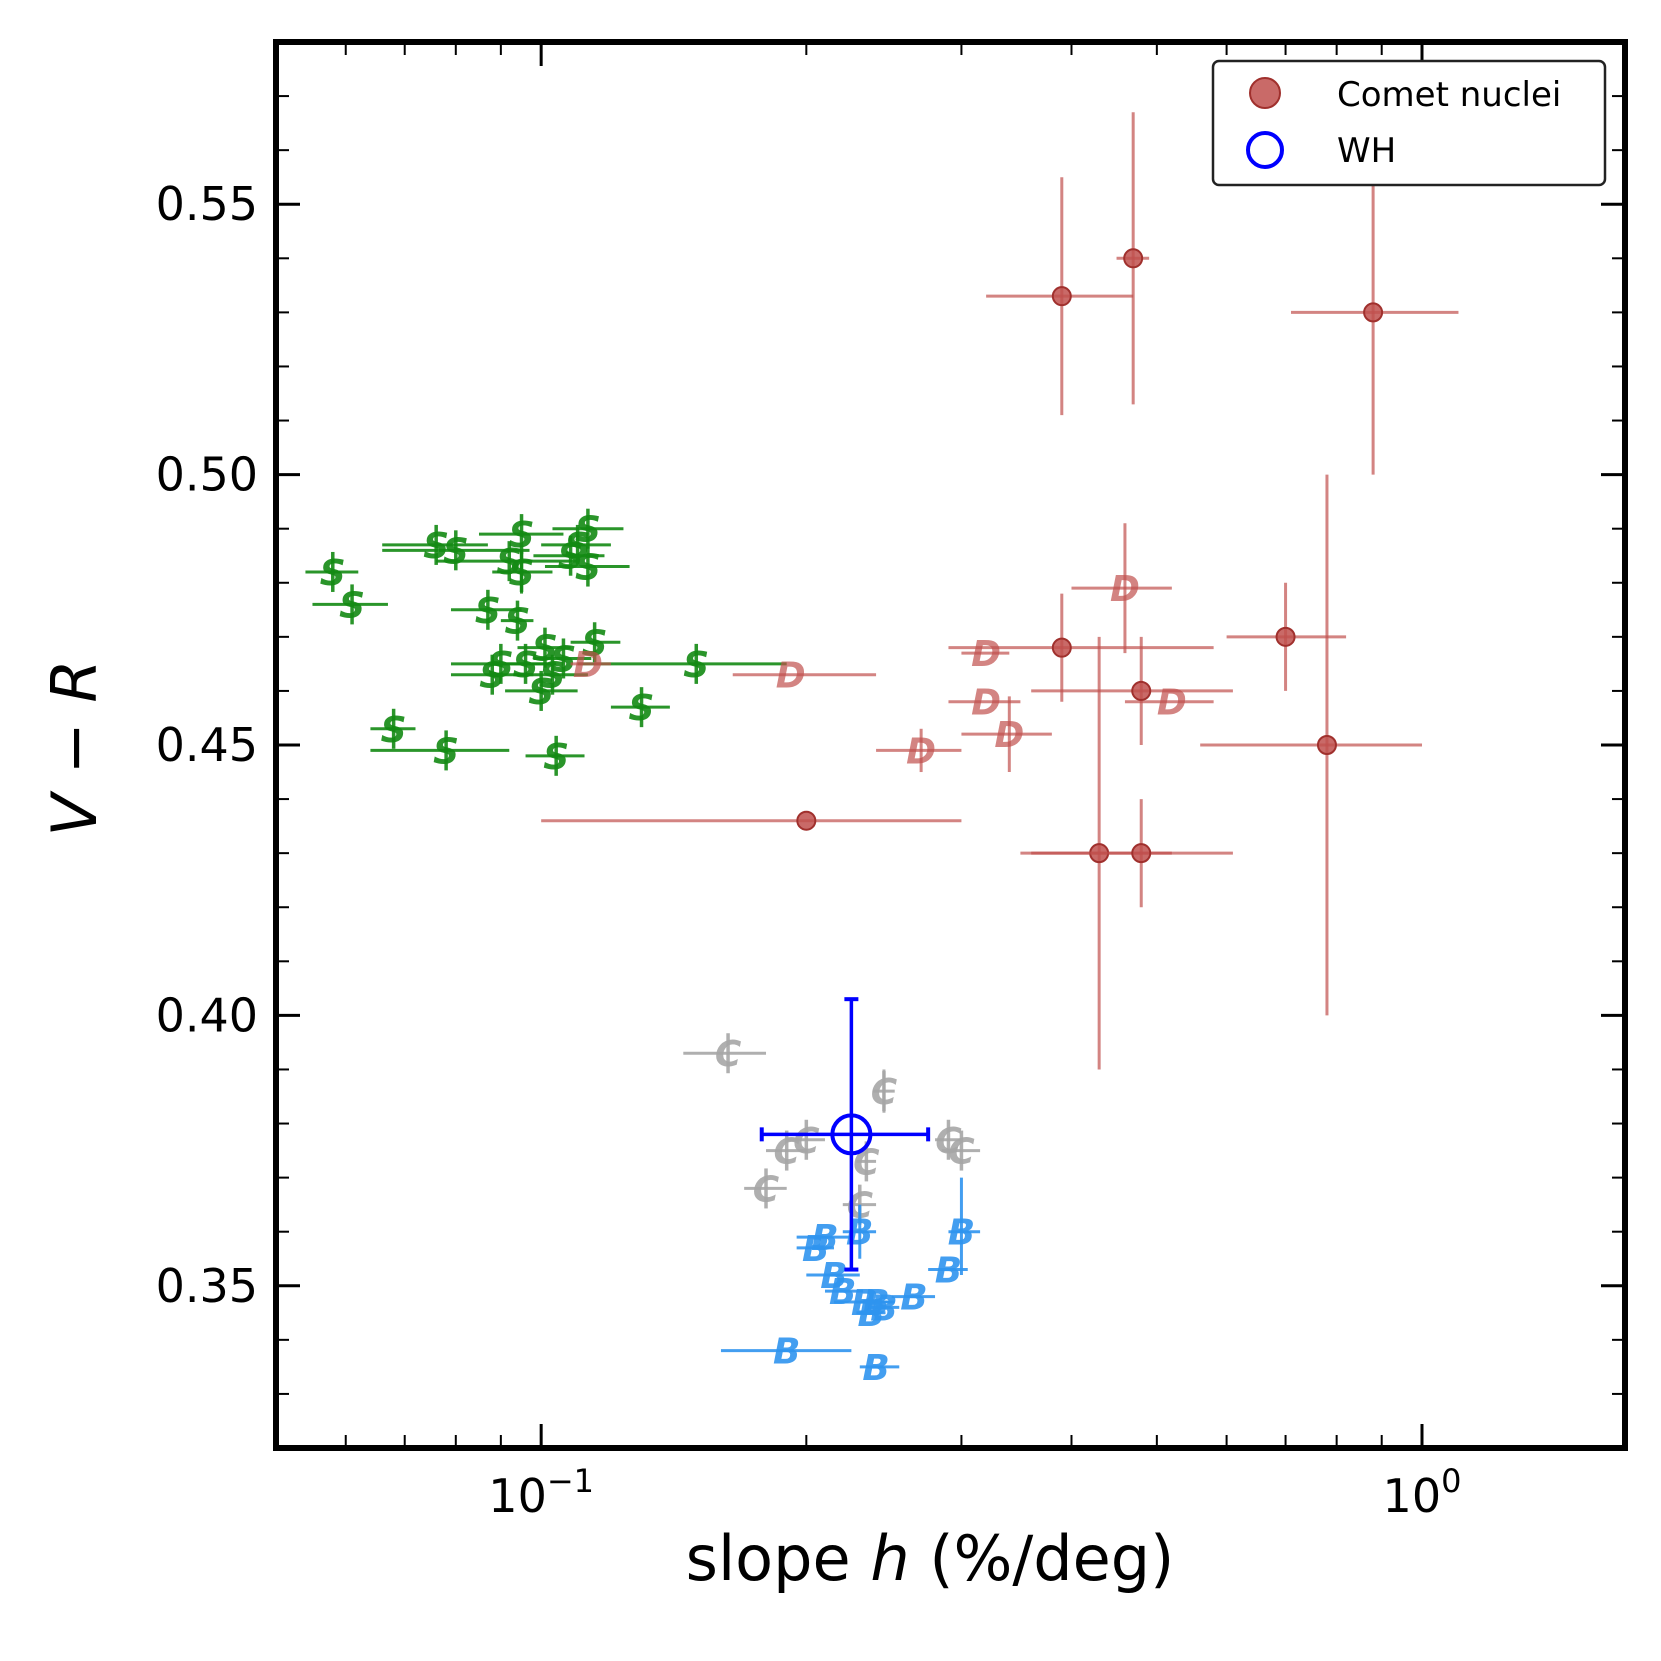 This screenshot has height=1661, width=1661. Describe the element at coordinates (1265, 93) in the screenshot. I see `legend-marker-comet-nuclei` at that location.